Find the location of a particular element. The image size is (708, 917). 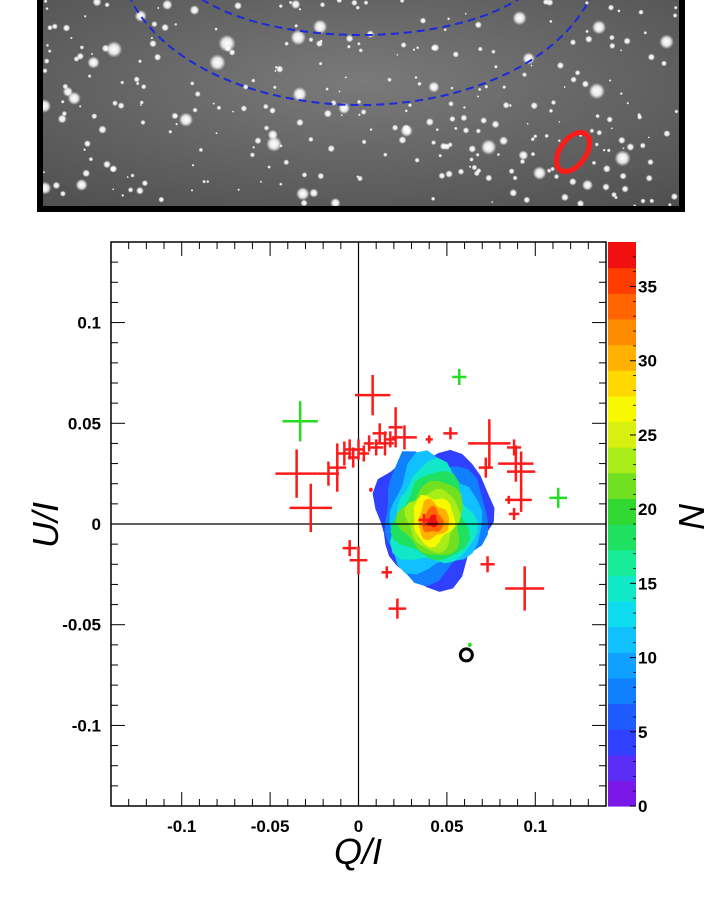

source-region-ellipse is located at coordinates (573, 152).